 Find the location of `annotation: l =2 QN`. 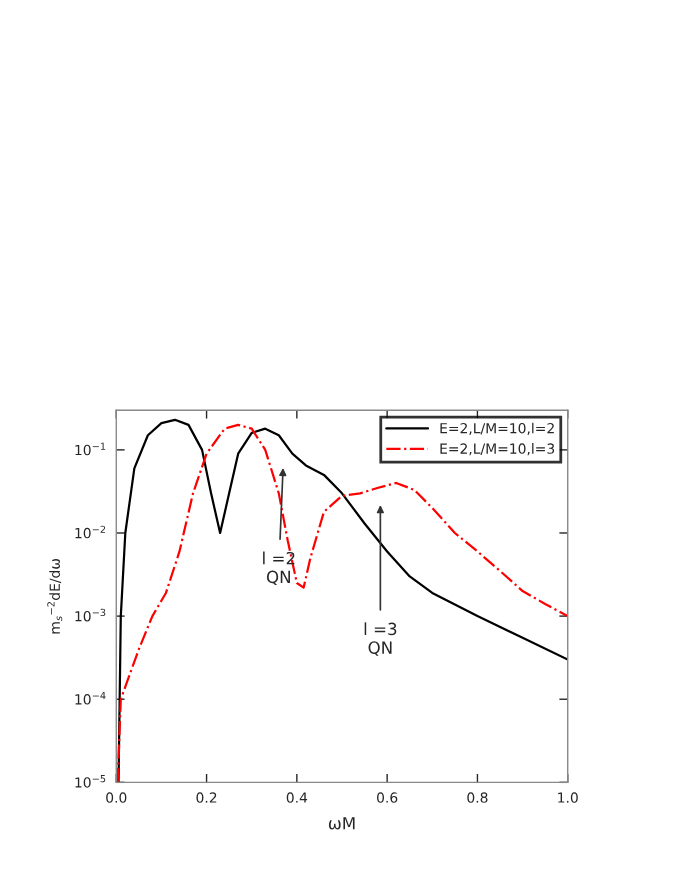

annotation: l =2 QN is located at coordinates (279, 568).